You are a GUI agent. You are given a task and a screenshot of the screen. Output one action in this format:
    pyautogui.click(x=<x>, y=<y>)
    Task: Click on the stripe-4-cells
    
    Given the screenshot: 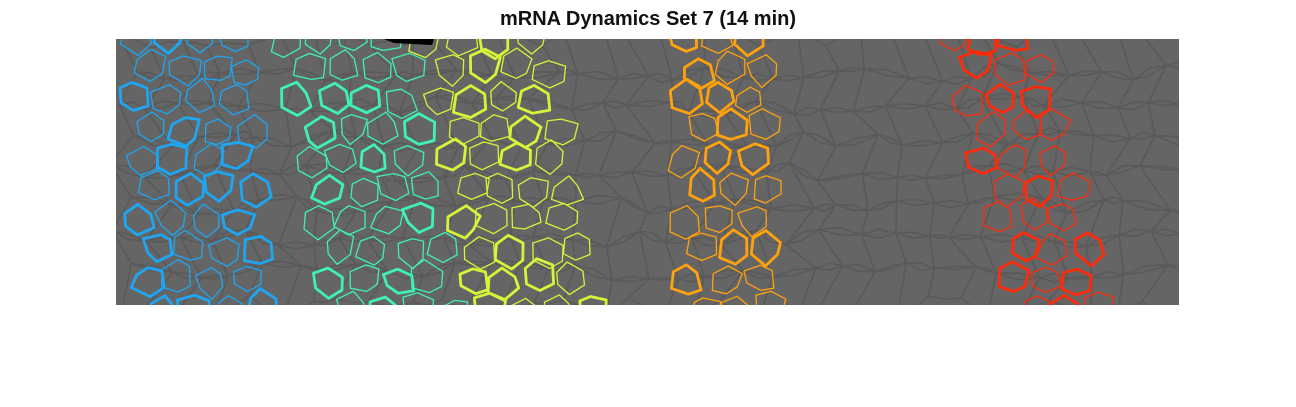 What is the action you would take?
    pyautogui.click(x=727, y=172)
    